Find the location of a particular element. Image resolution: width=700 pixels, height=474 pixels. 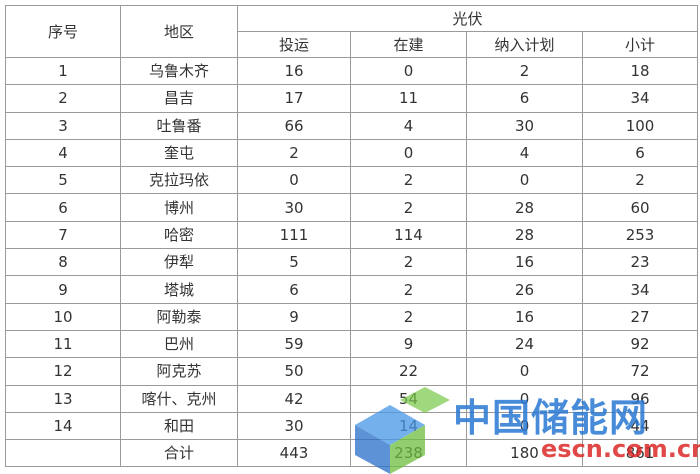

cell: 10 is located at coordinates (63, 316).